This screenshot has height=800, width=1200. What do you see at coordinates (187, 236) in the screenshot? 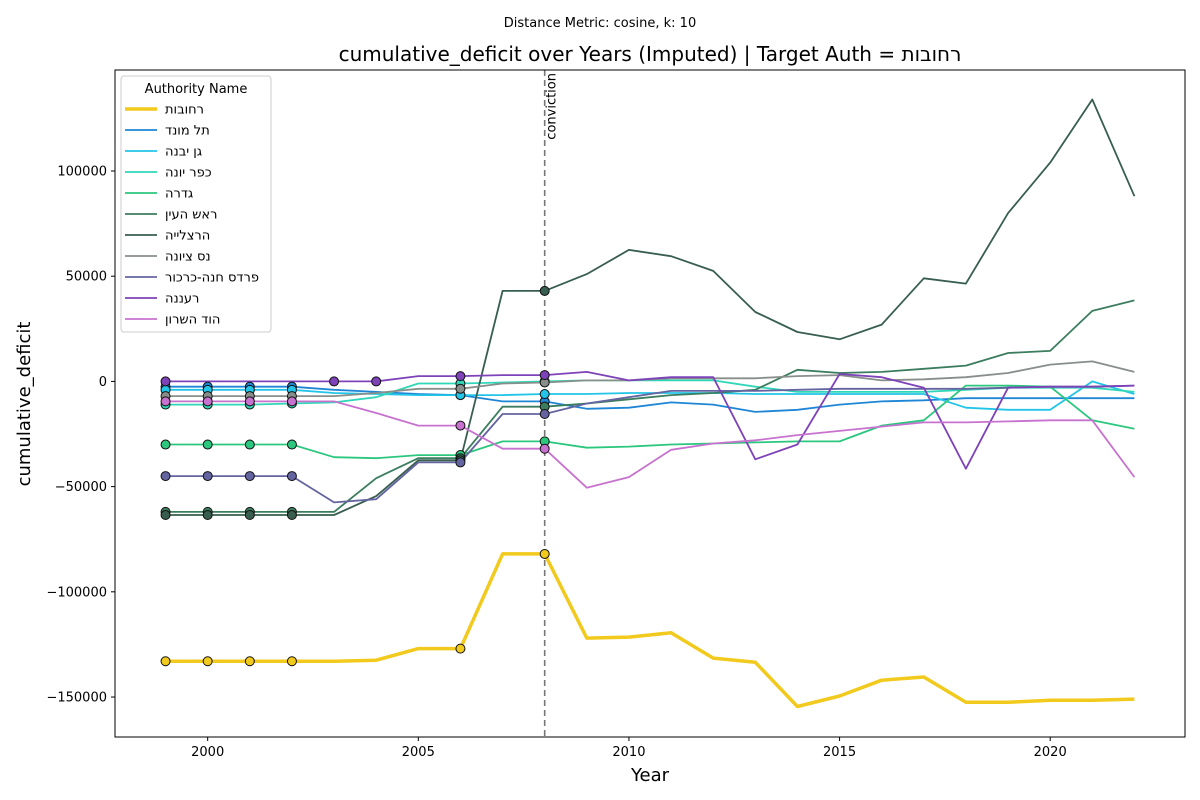
I see `legend-entry: הרצלייה` at bounding box center [187, 236].